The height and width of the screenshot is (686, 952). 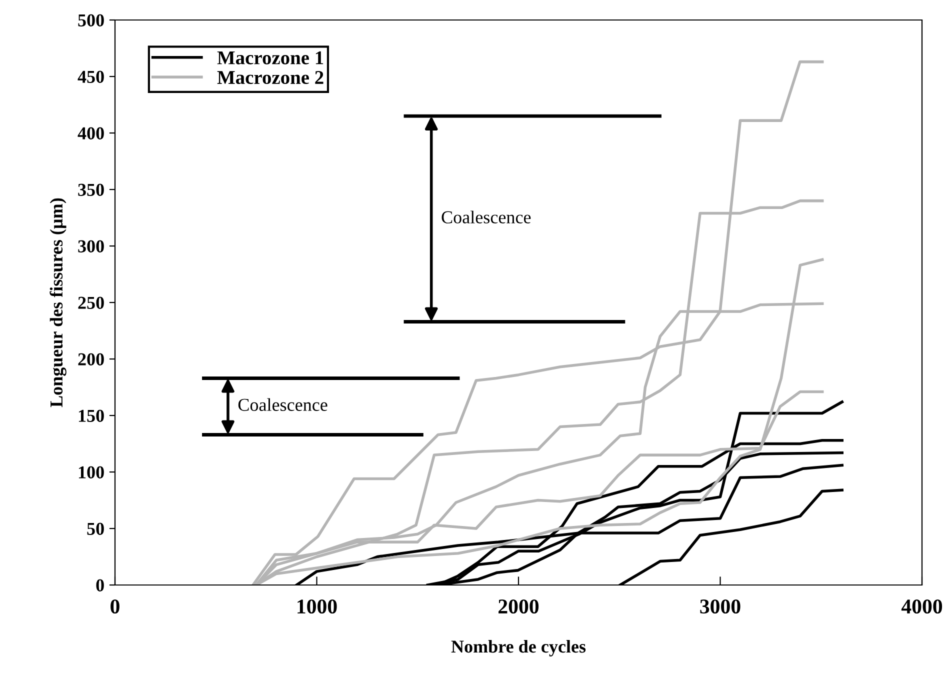 I want to click on y-tick-label: 450, so click(x=91, y=76).